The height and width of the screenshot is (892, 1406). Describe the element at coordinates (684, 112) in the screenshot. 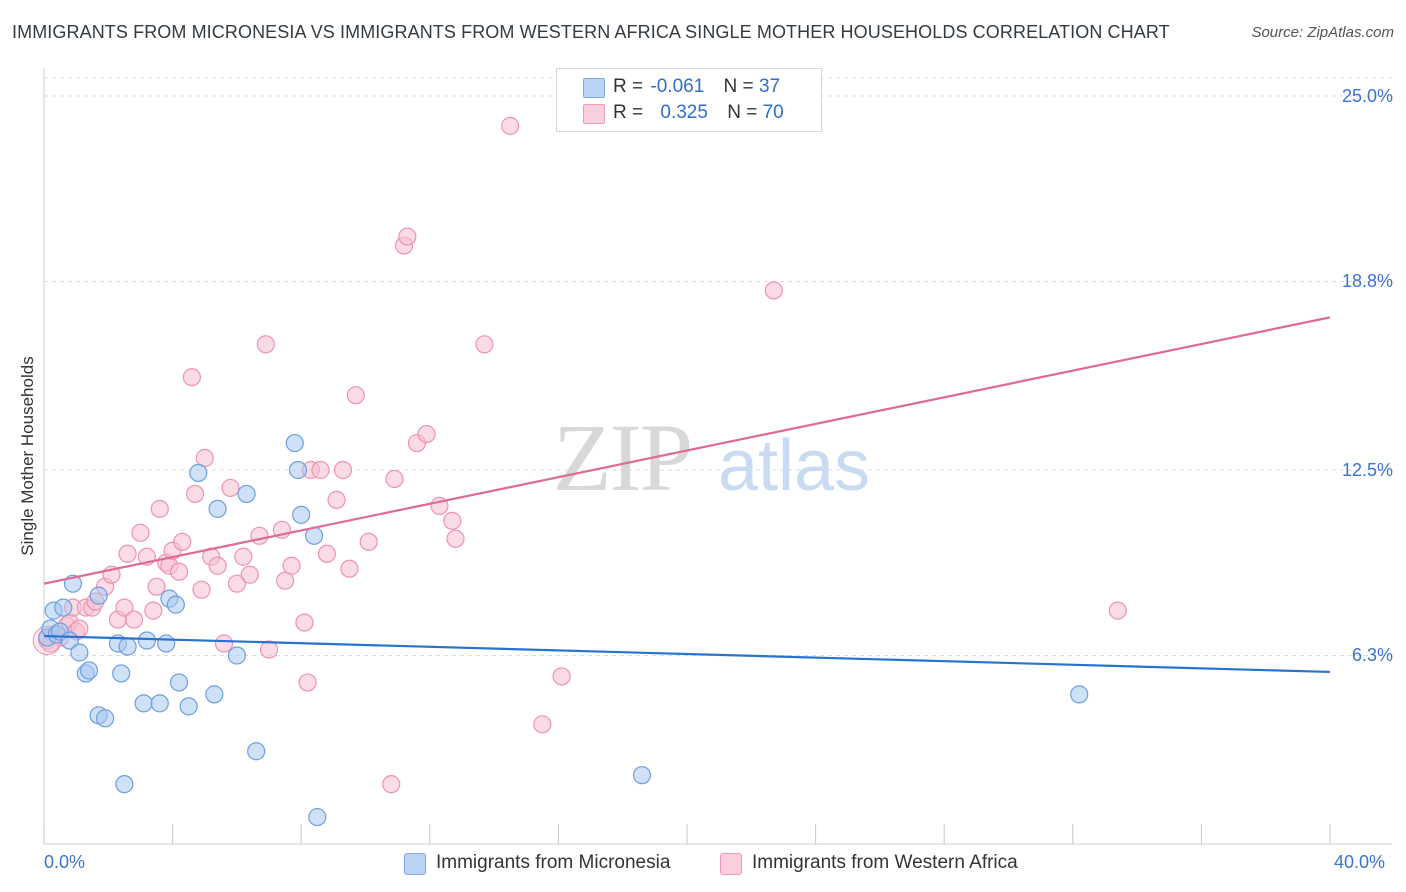

I see `legend-r-value: 0.325` at that location.